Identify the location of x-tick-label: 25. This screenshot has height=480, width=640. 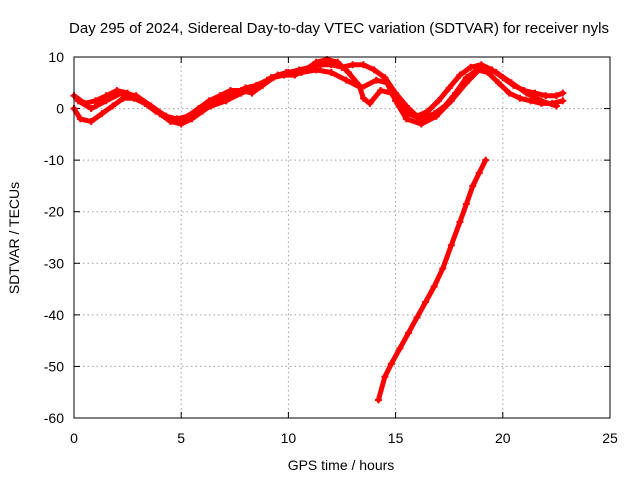
(610, 438).